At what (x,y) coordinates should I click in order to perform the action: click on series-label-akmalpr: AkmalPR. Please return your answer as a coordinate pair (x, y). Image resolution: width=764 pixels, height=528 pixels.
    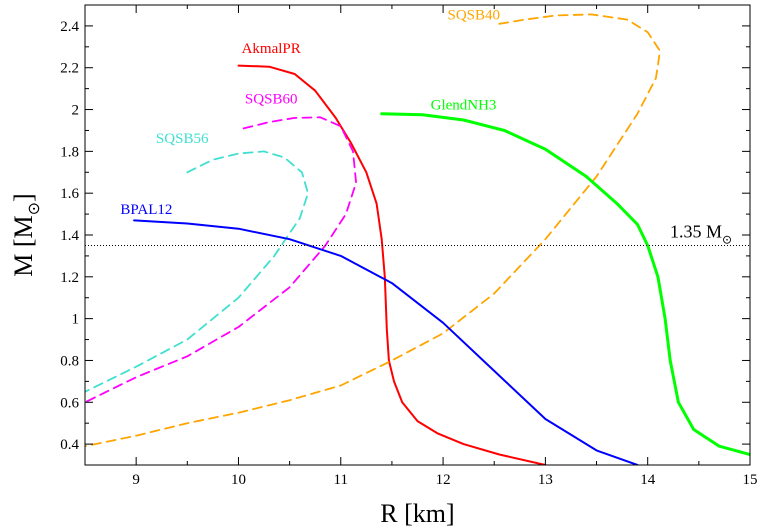
    Looking at the image, I should click on (271, 49).